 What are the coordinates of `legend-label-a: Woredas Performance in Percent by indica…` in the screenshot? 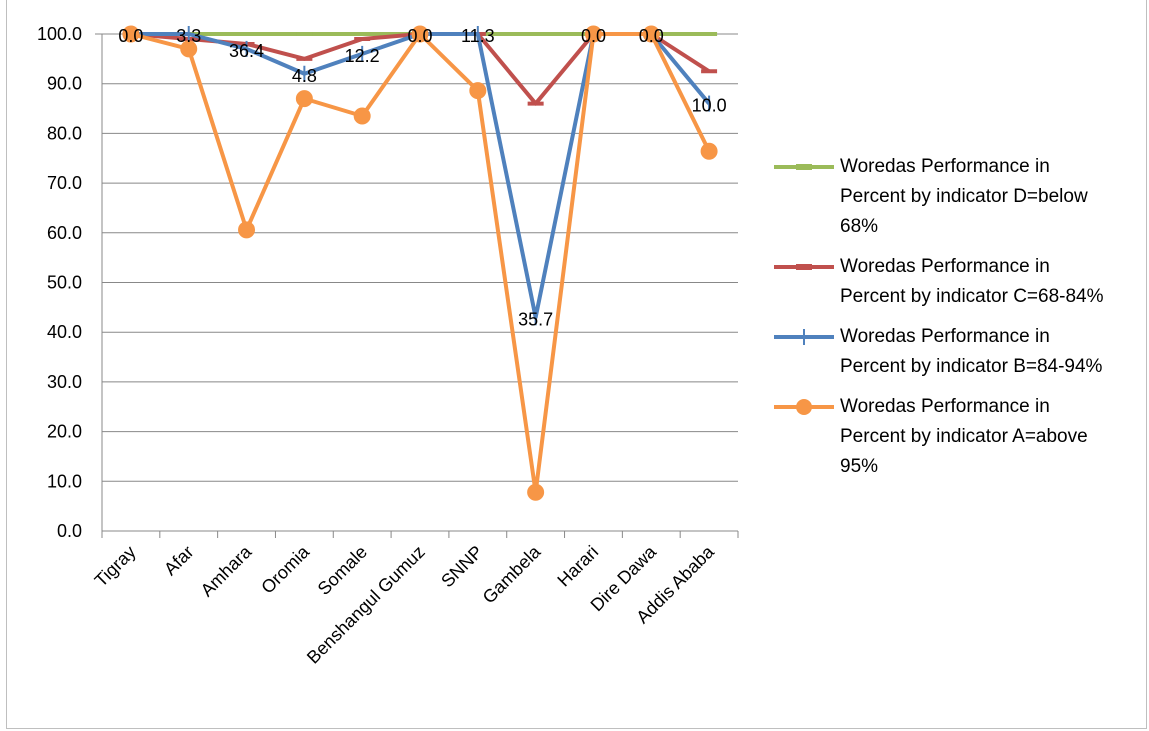 It's located at (964, 436).